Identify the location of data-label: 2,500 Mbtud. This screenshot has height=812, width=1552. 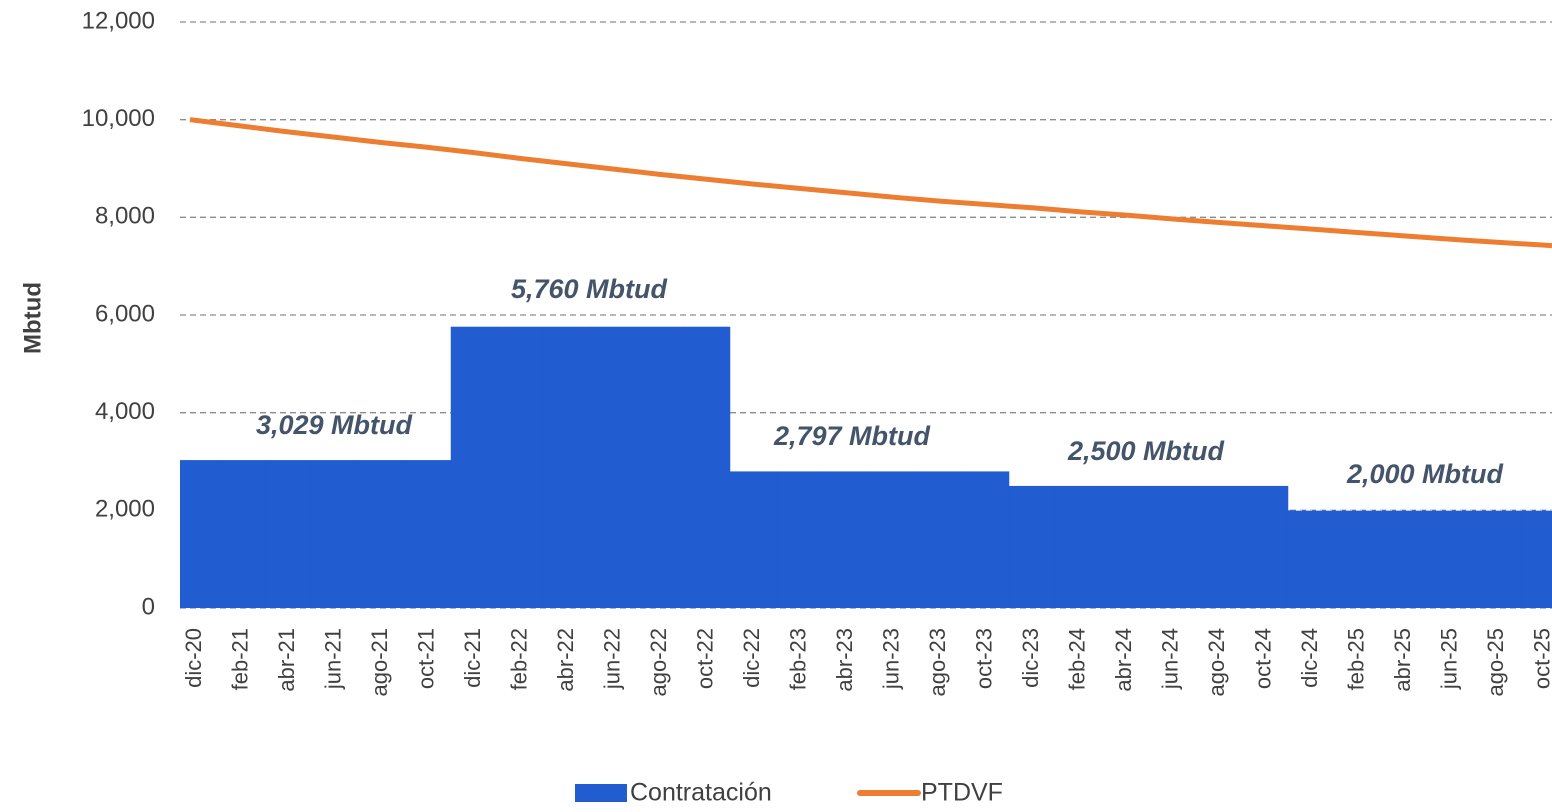
(1146, 451).